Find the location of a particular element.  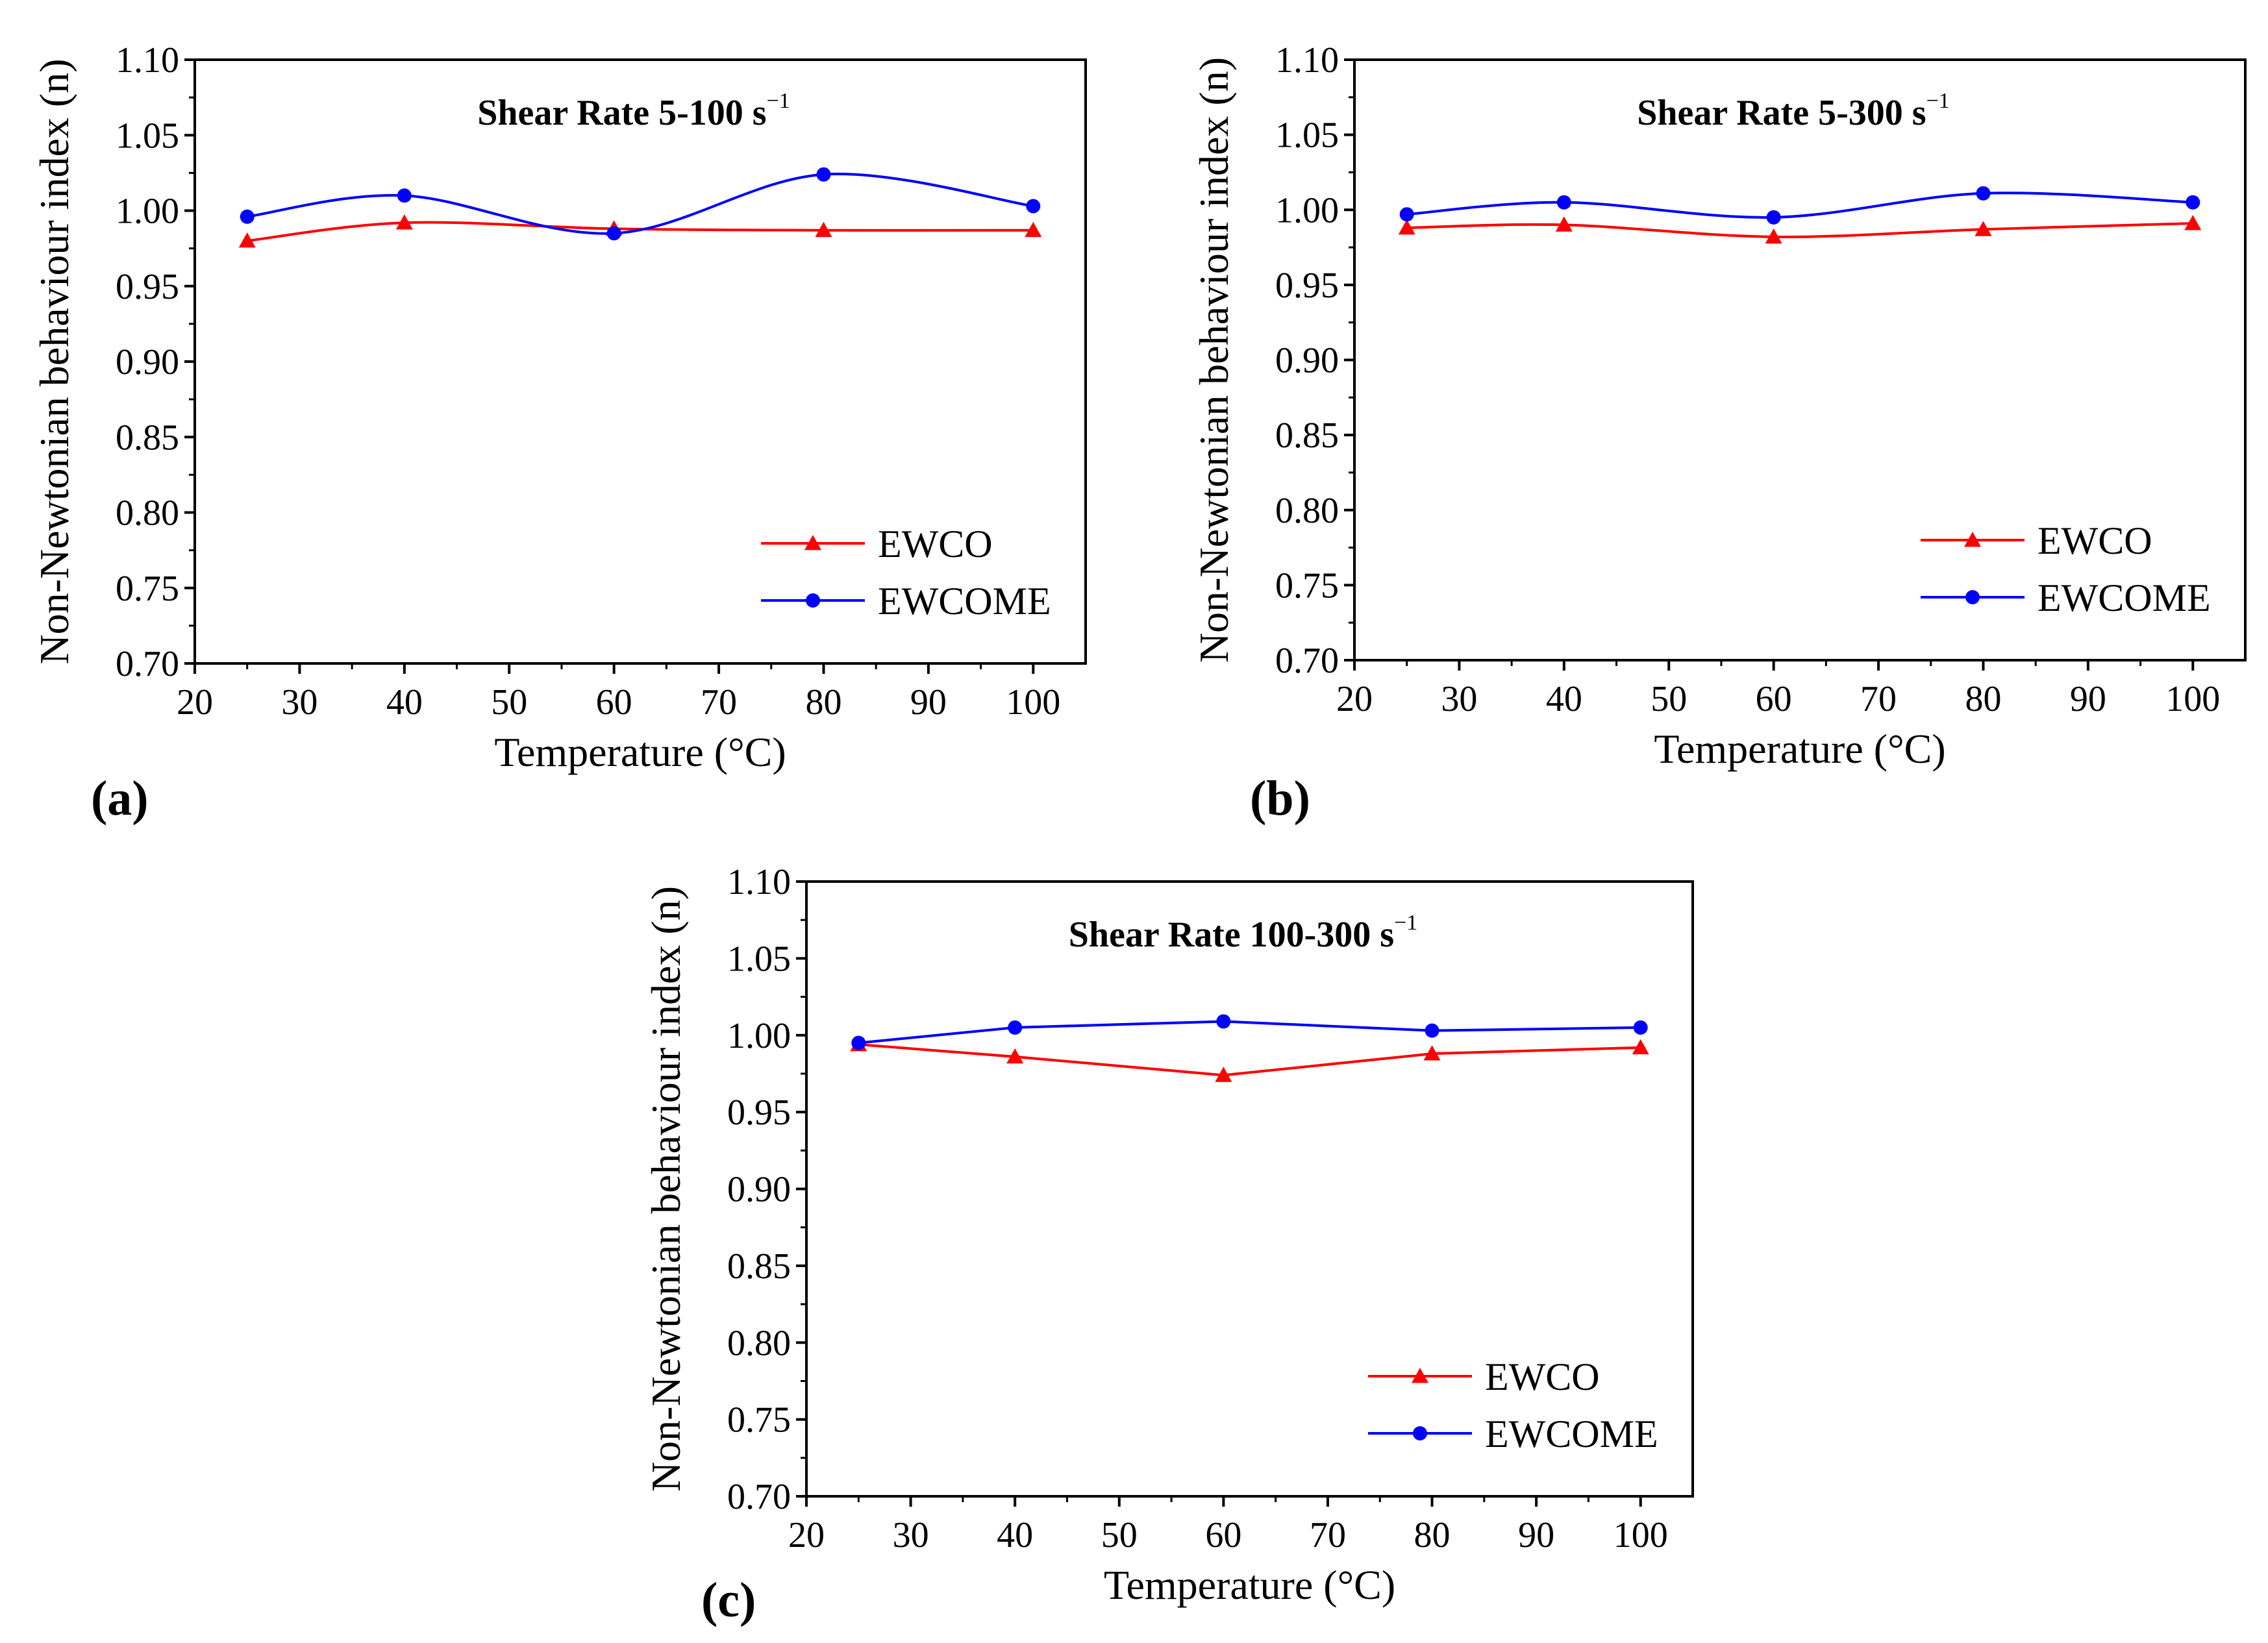

chart-title-text: Shear Rate 5-300 s is located at coordinates (1781, 113).